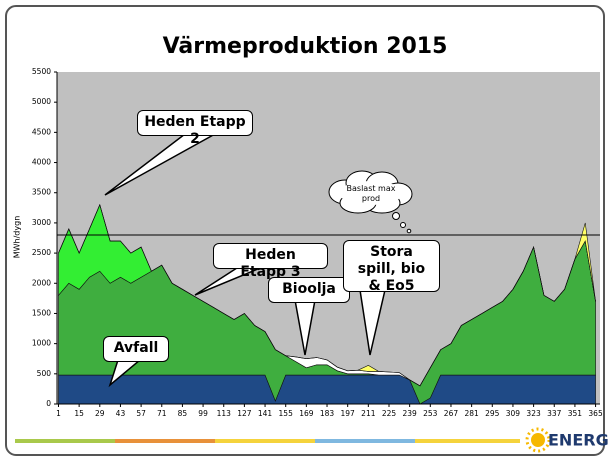 The image size is (610, 461). Describe the element at coordinates (41, 101) in the screenshot. I see `y-tick-label: 5000` at that location.